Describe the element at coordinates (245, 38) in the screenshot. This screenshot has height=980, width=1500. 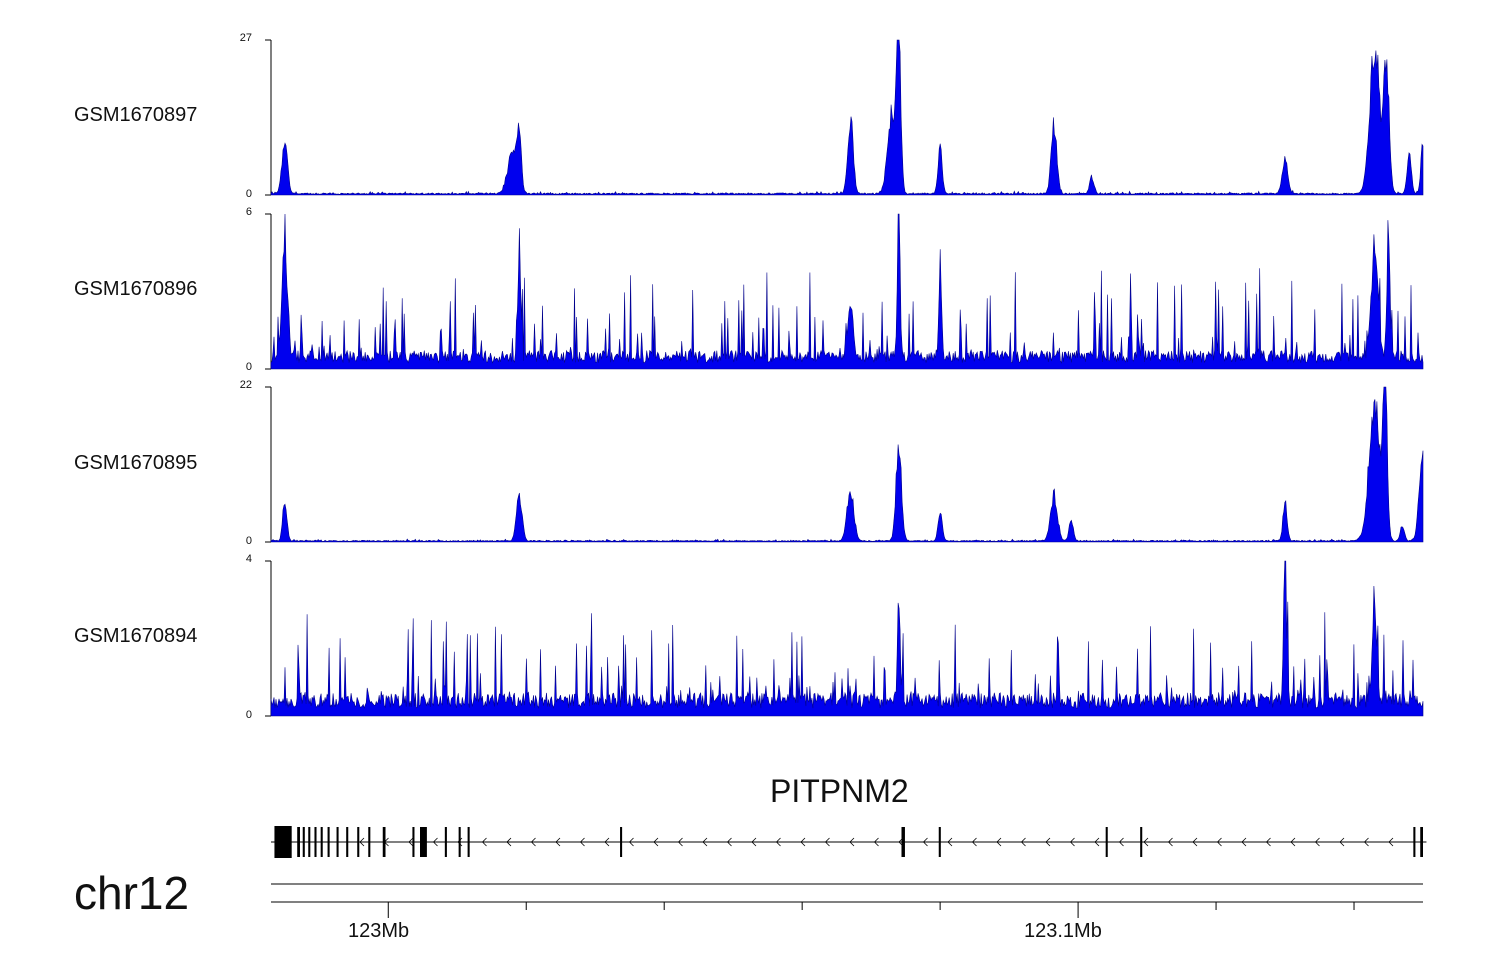
I see `track-1-ymax-label: 27` at that location.